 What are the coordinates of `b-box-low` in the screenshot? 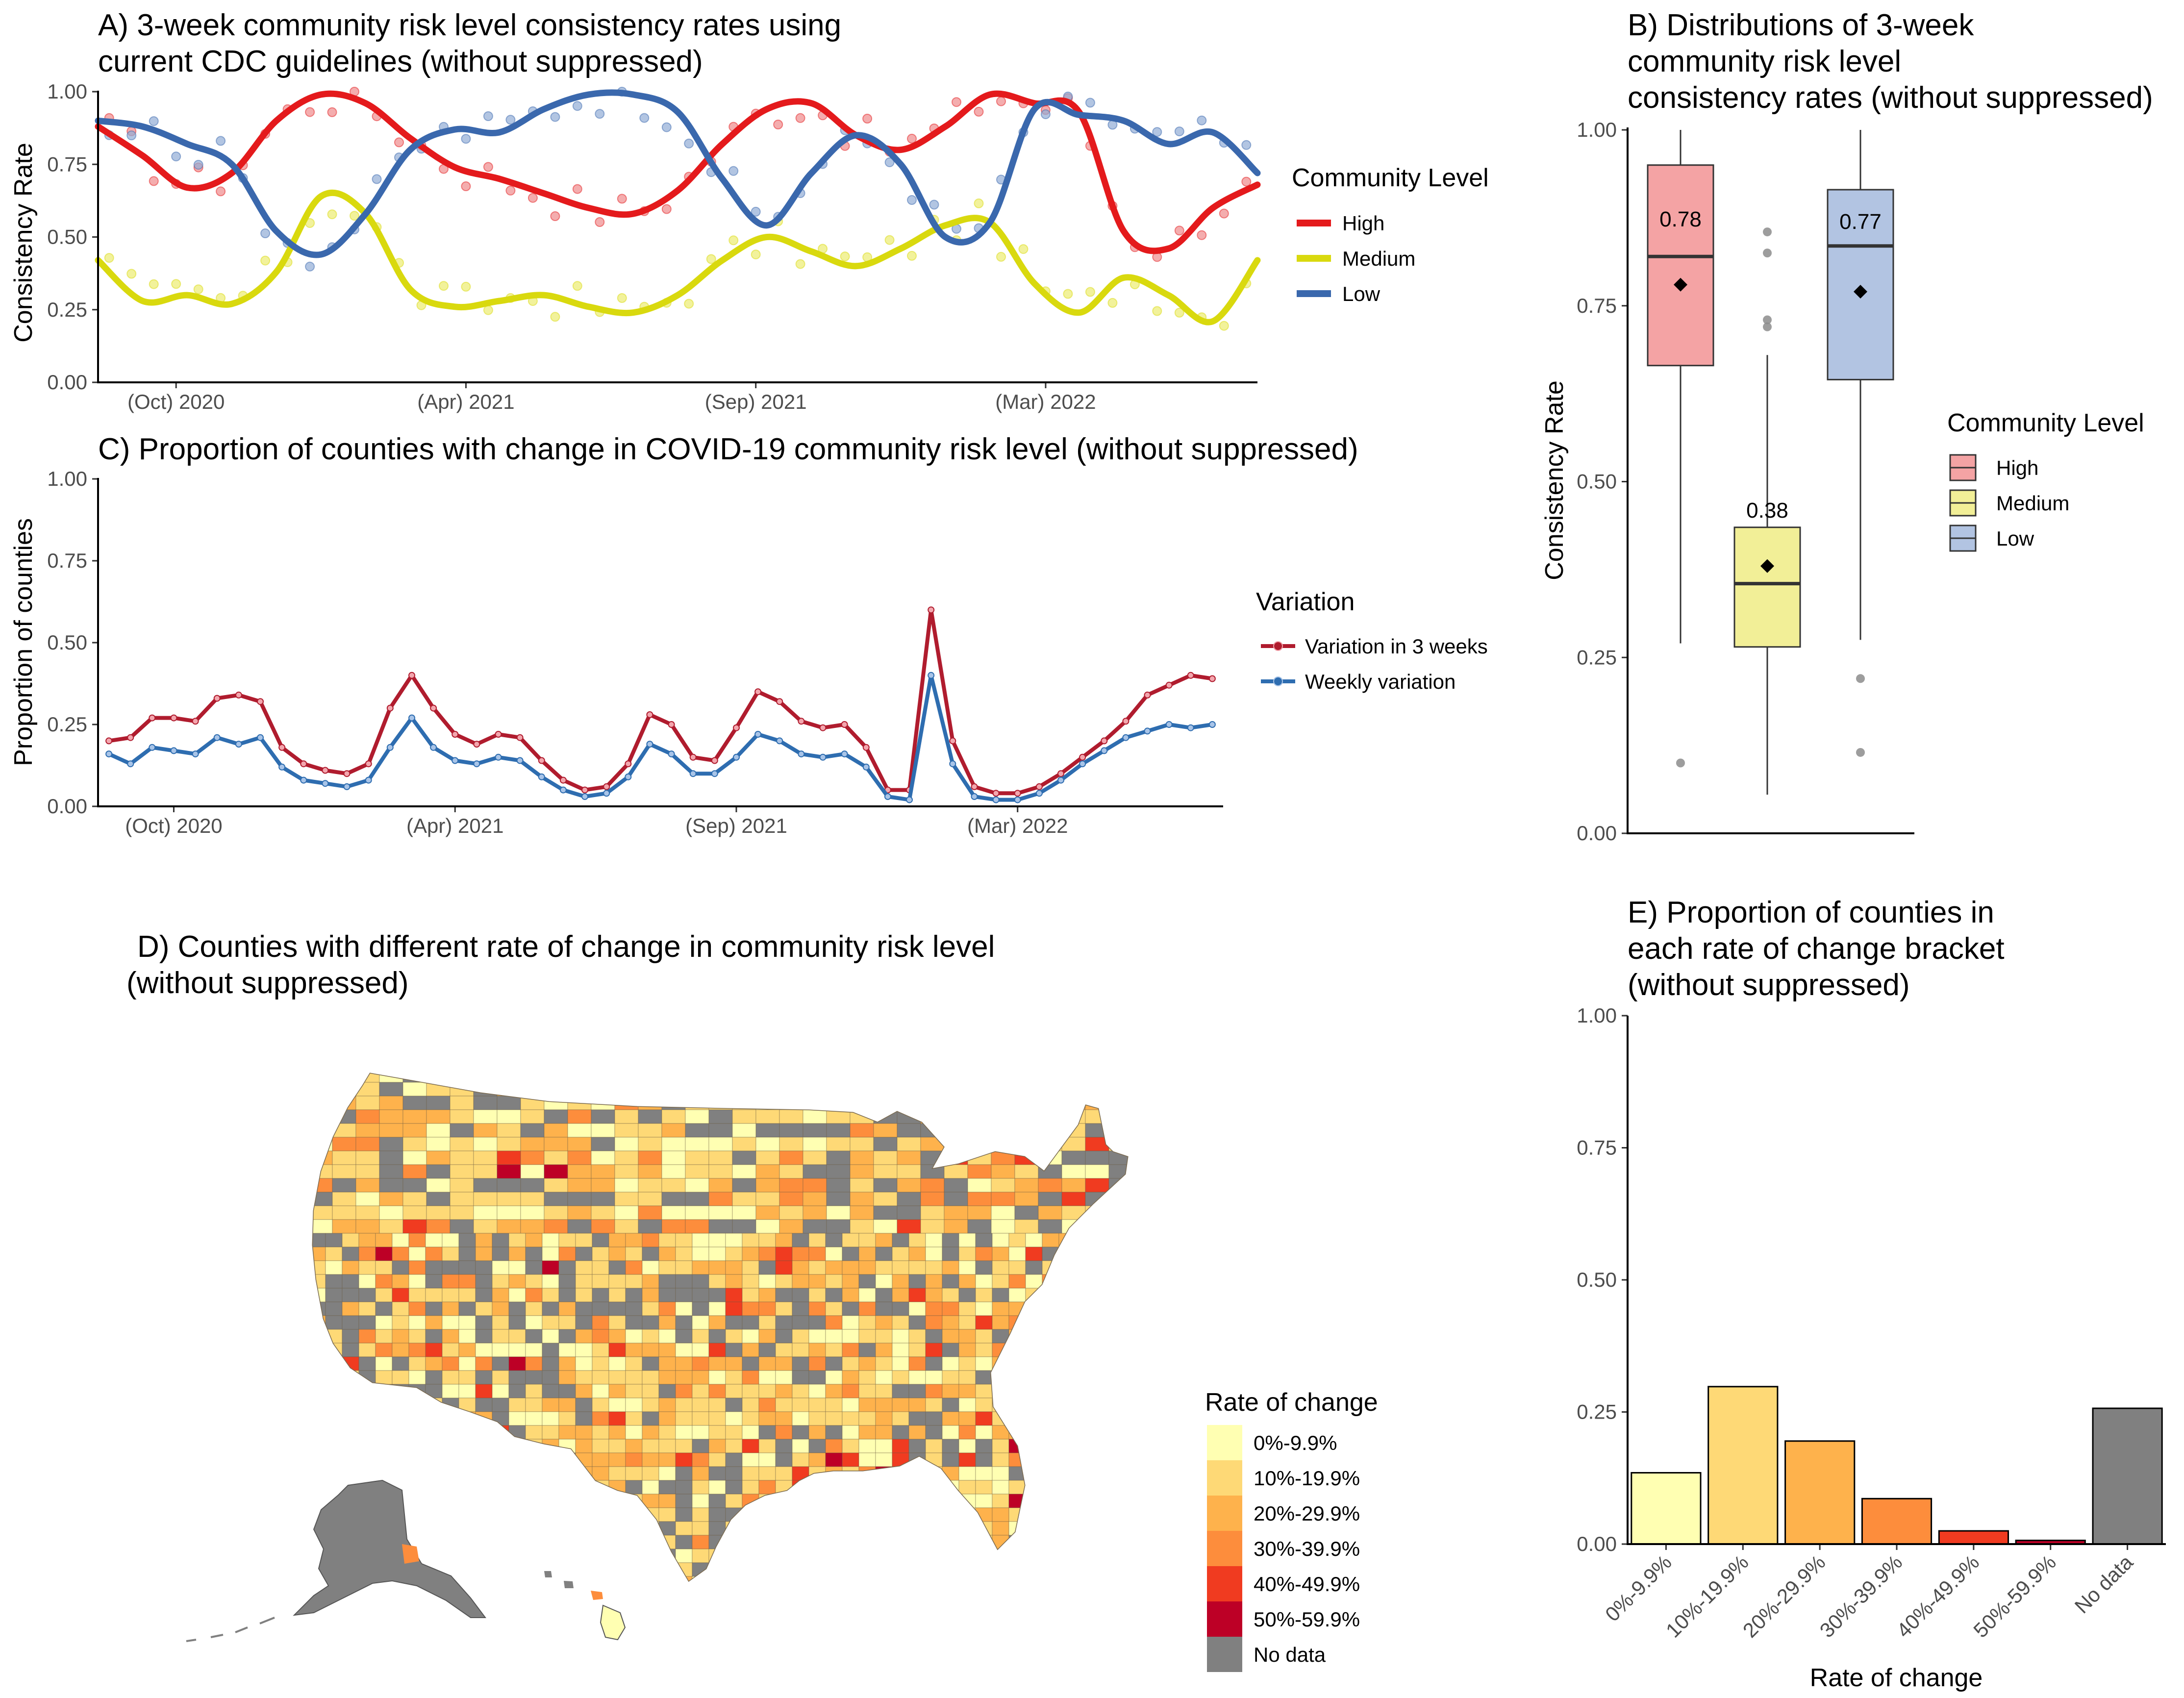 It's located at (1860, 284).